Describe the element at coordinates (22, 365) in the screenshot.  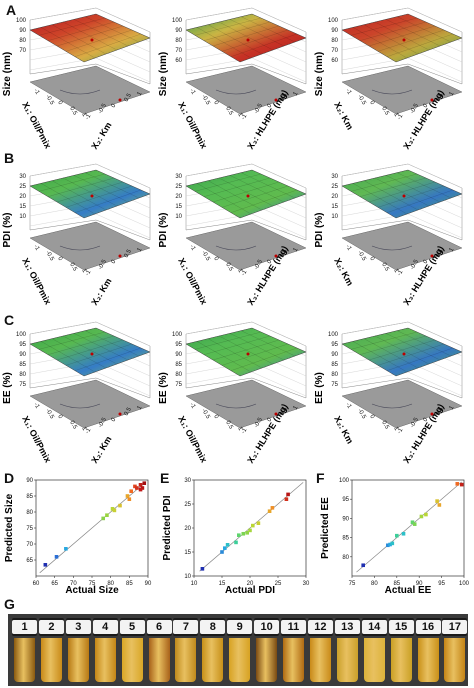
I see `z-tick-label: 85` at that location.